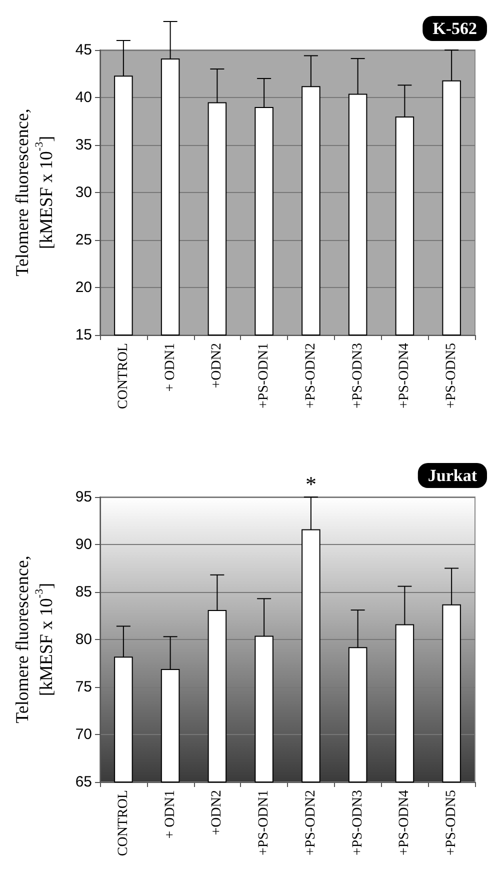 Image resolution: width=491 pixels, height=894 pixels. What do you see at coordinates (83, 782) in the screenshot?
I see `y-tick-label: 65` at bounding box center [83, 782].